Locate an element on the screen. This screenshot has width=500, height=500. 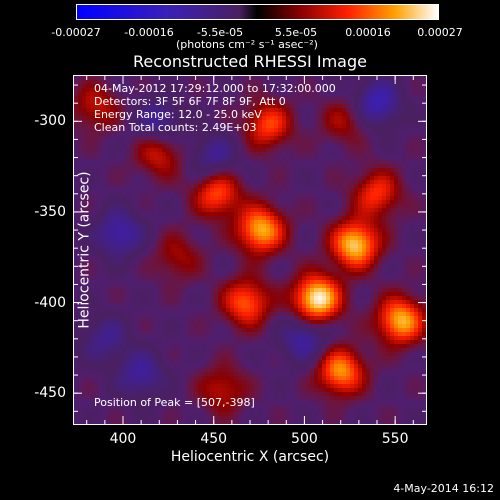
timestamp: 4-May-2014 16:12 is located at coordinates (443, 488).